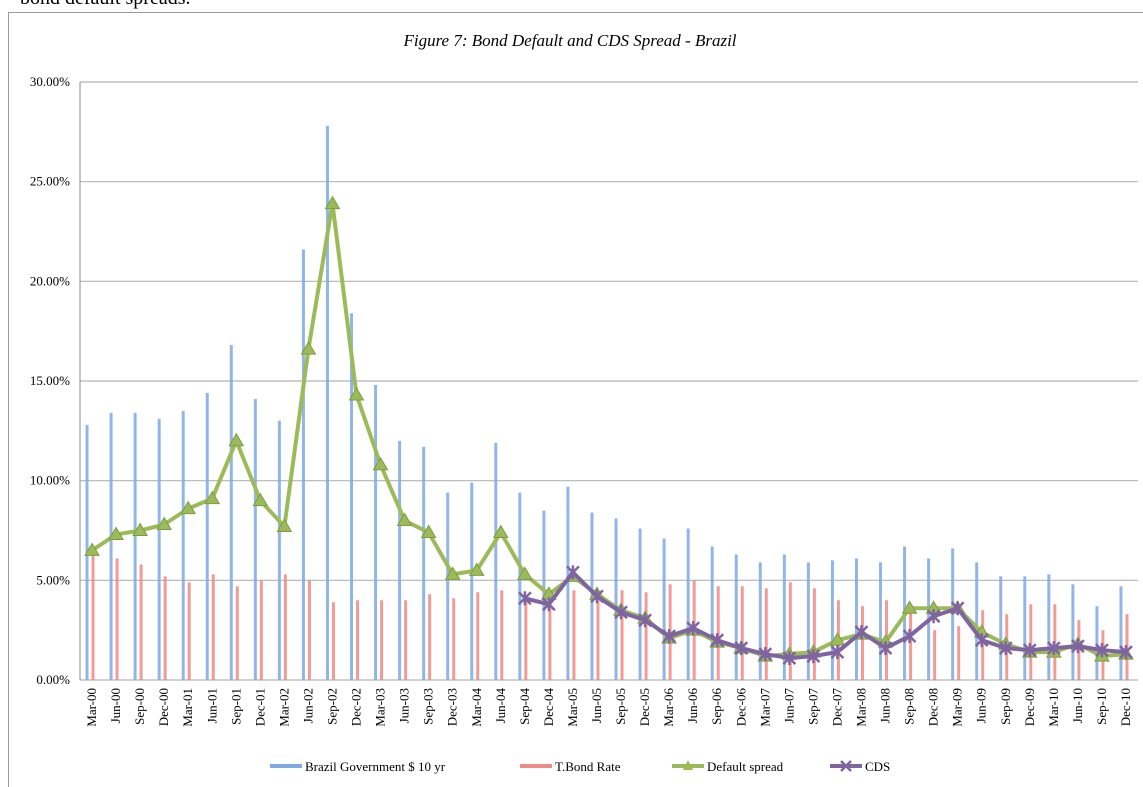  What do you see at coordinates (139, 706) in the screenshot?
I see `x-tick-label: Sep-00` at bounding box center [139, 706].